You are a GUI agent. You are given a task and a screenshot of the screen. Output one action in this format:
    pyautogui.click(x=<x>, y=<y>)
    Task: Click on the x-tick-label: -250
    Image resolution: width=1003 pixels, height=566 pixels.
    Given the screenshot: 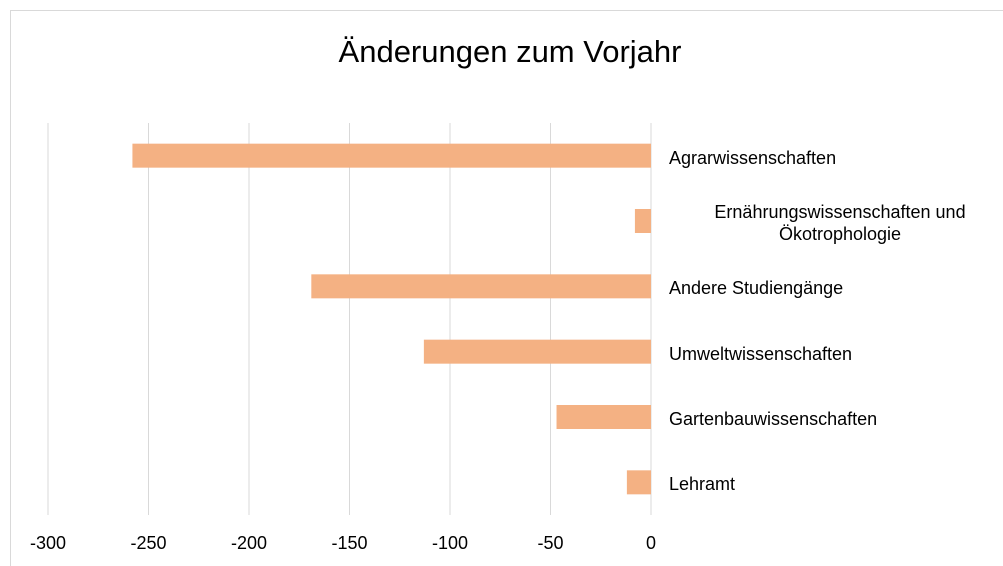 What is the action you would take?
    pyautogui.click(x=148, y=543)
    